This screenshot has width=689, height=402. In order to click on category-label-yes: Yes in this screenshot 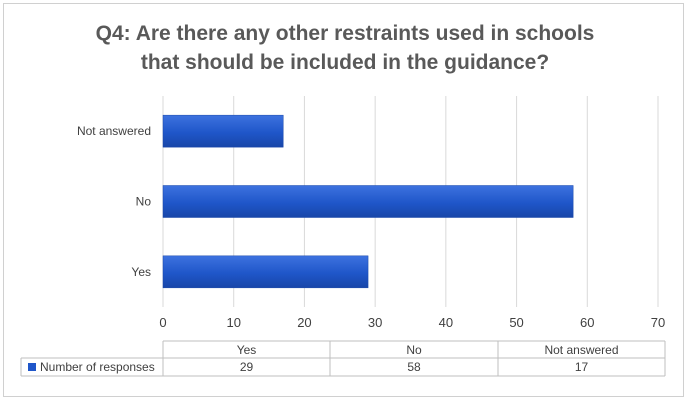, I will do `click(141, 272)`.